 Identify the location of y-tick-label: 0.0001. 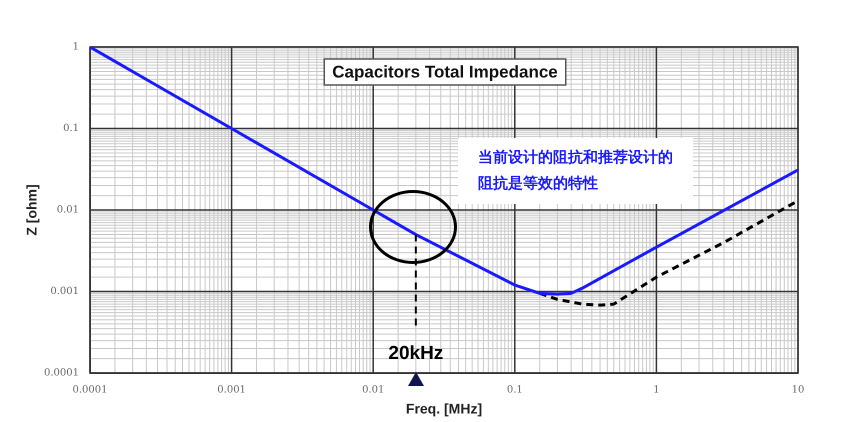
(61, 373).